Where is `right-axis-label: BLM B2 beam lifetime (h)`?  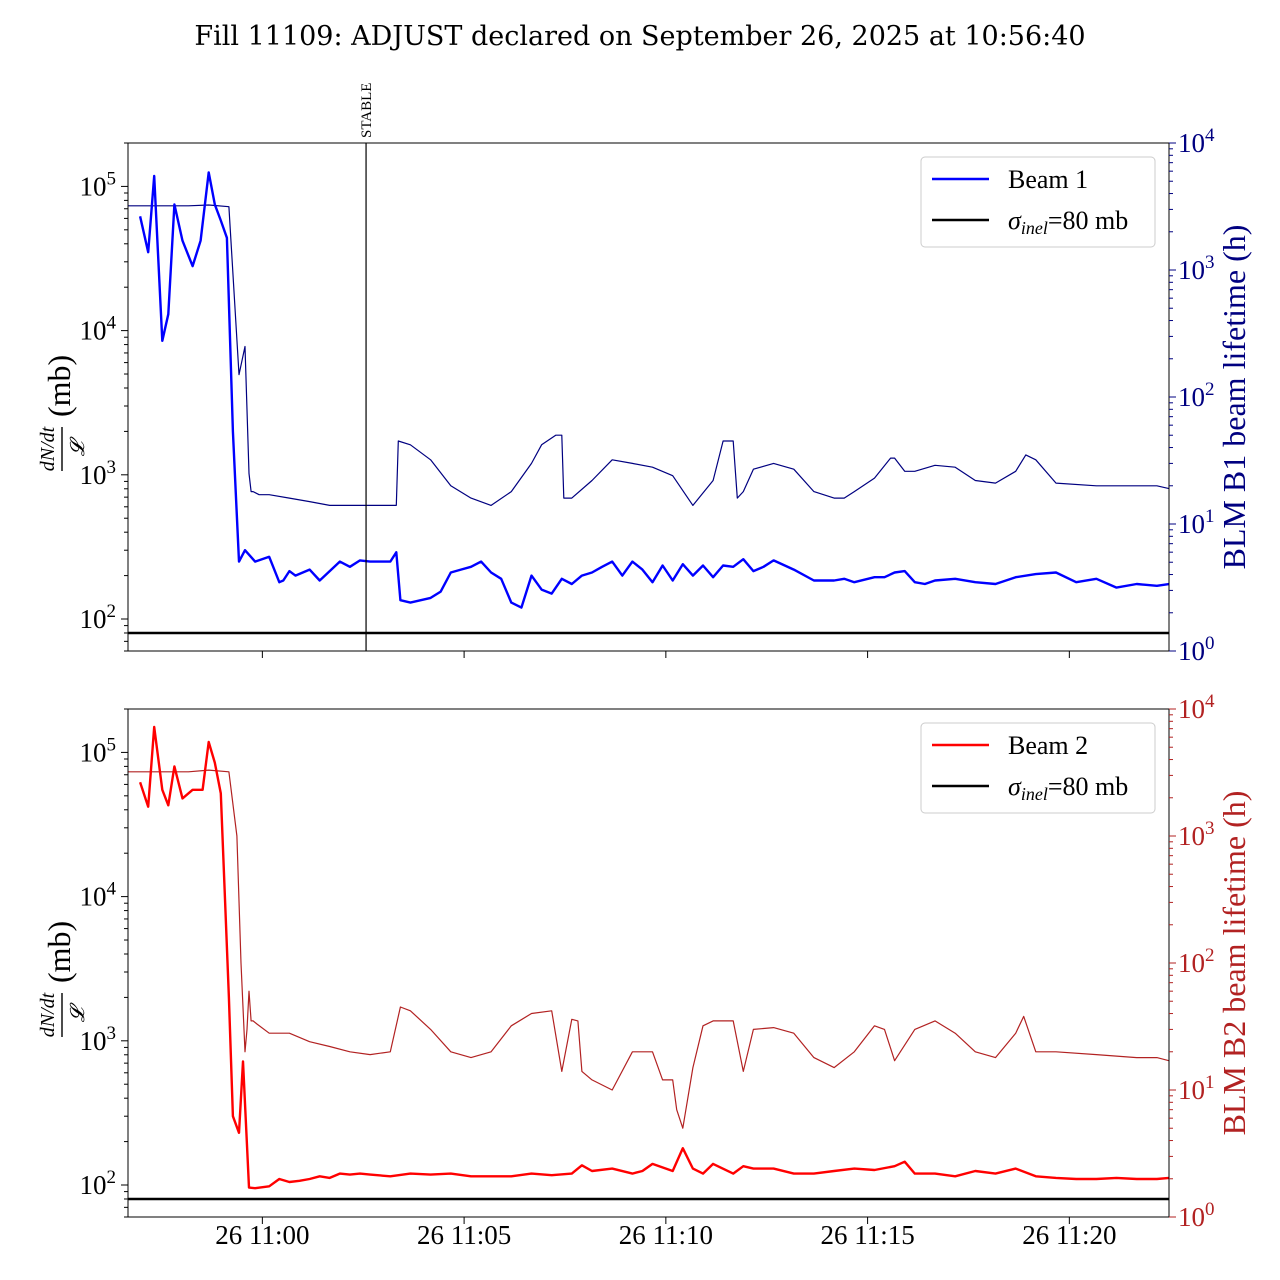
right-axis-label: BLM B2 beam lifetime (h) is located at coordinates (1234, 963).